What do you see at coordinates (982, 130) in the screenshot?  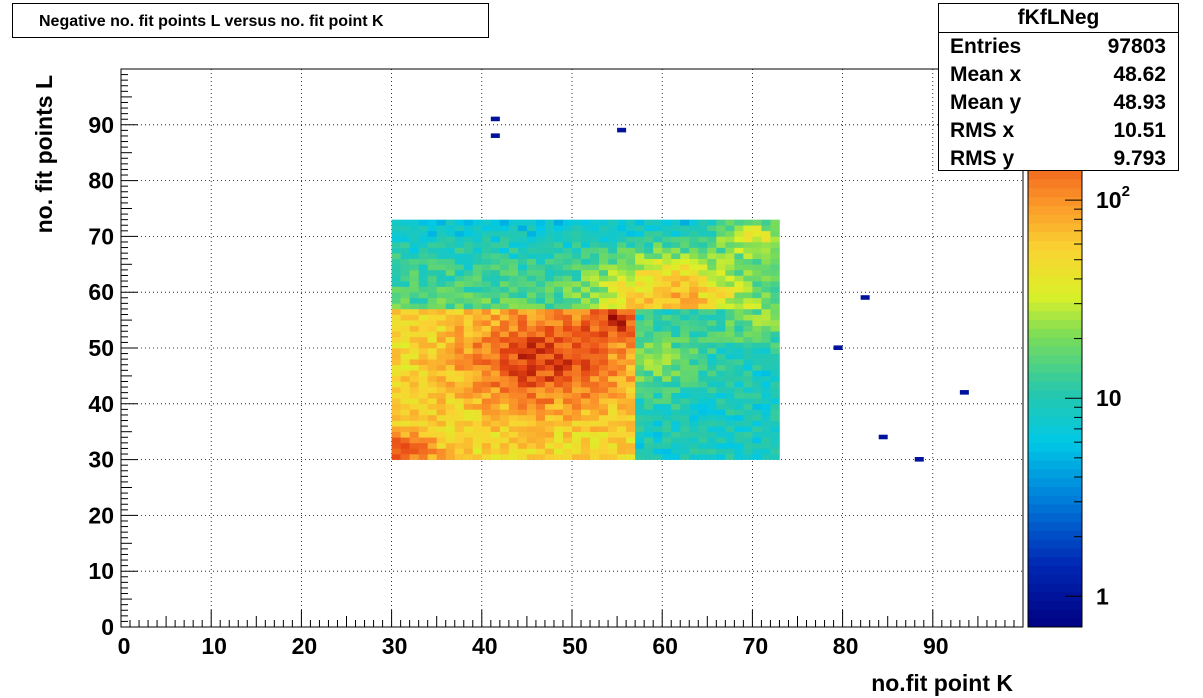 I see `stats-label: RMS x` at bounding box center [982, 130].